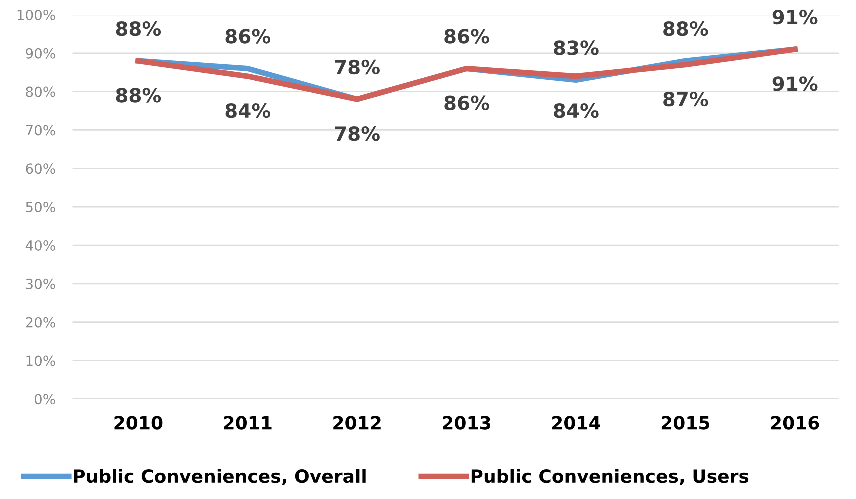 The width and height of the screenshot is (856, 499). What do you see at coordinates (686, 99) in the screenshot?
I see `data-label: 87%` at bounding box center [686, 99].